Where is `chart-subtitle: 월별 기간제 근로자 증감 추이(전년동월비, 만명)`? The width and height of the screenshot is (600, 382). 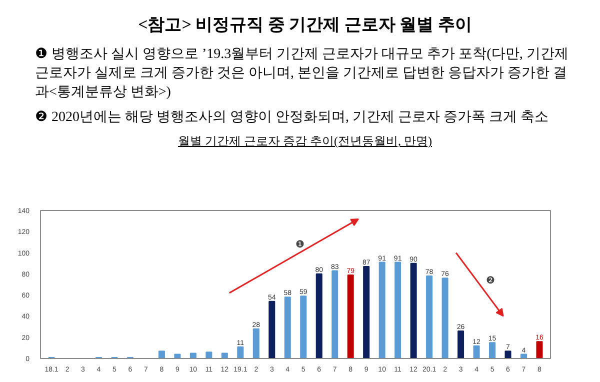
chart-subtitle: 월별 기간제 근로자 증감 추이(전년동월비, 만명) is located at coordinates (305, 141).